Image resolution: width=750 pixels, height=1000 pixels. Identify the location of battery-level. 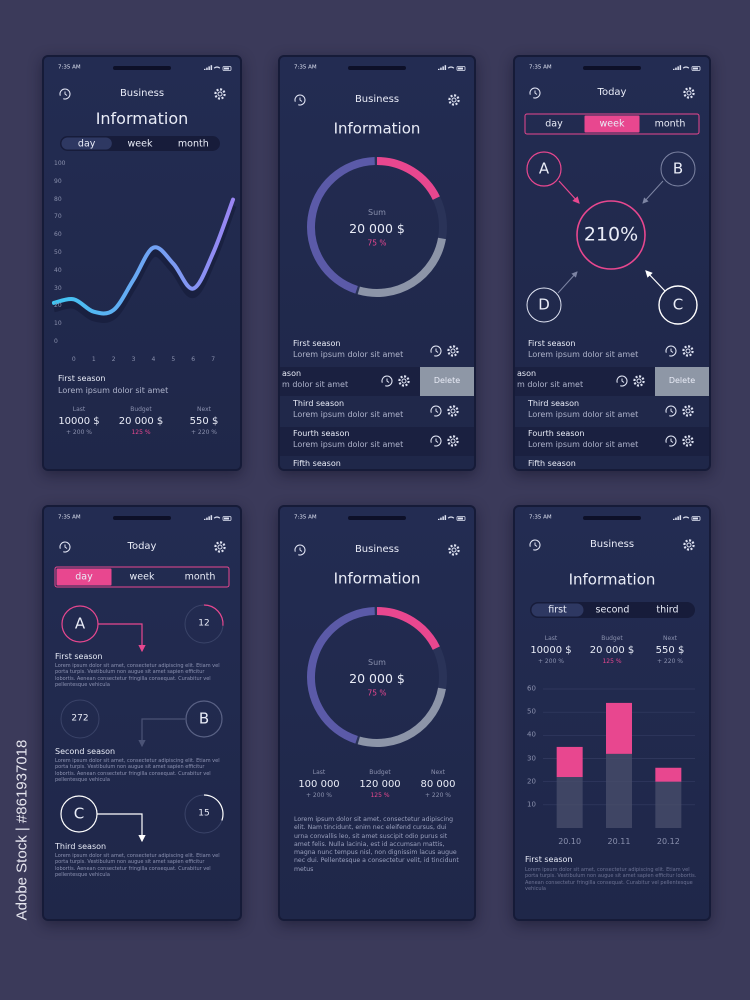
(460, 518).